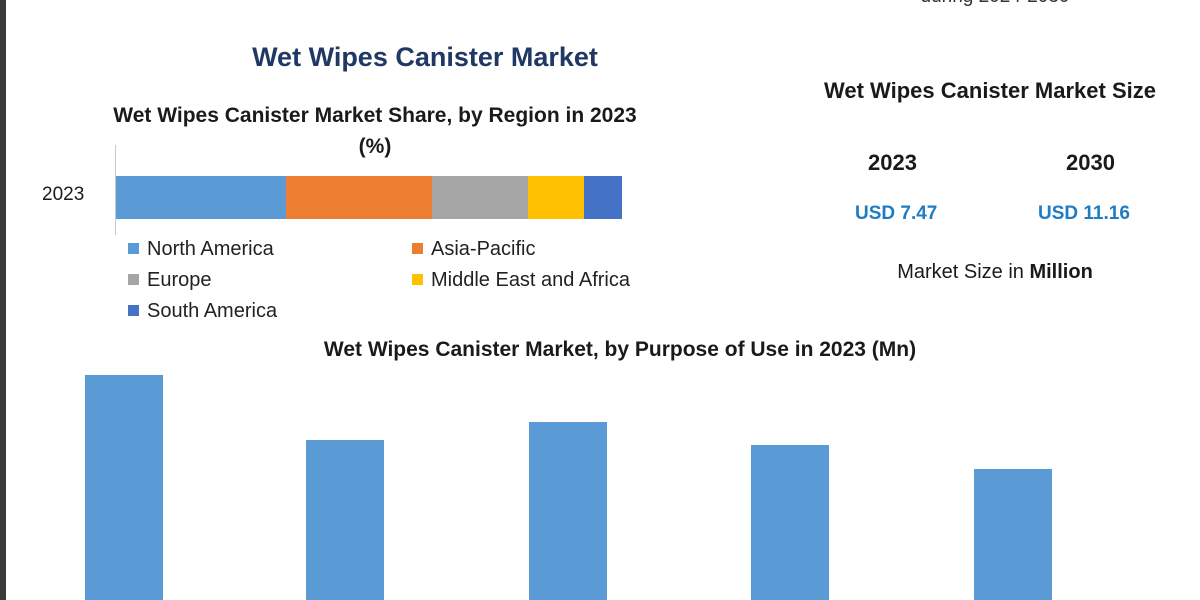 This screenshot has width=1200, height=600. I want to click on legend-label: North America, so click(210, 249).